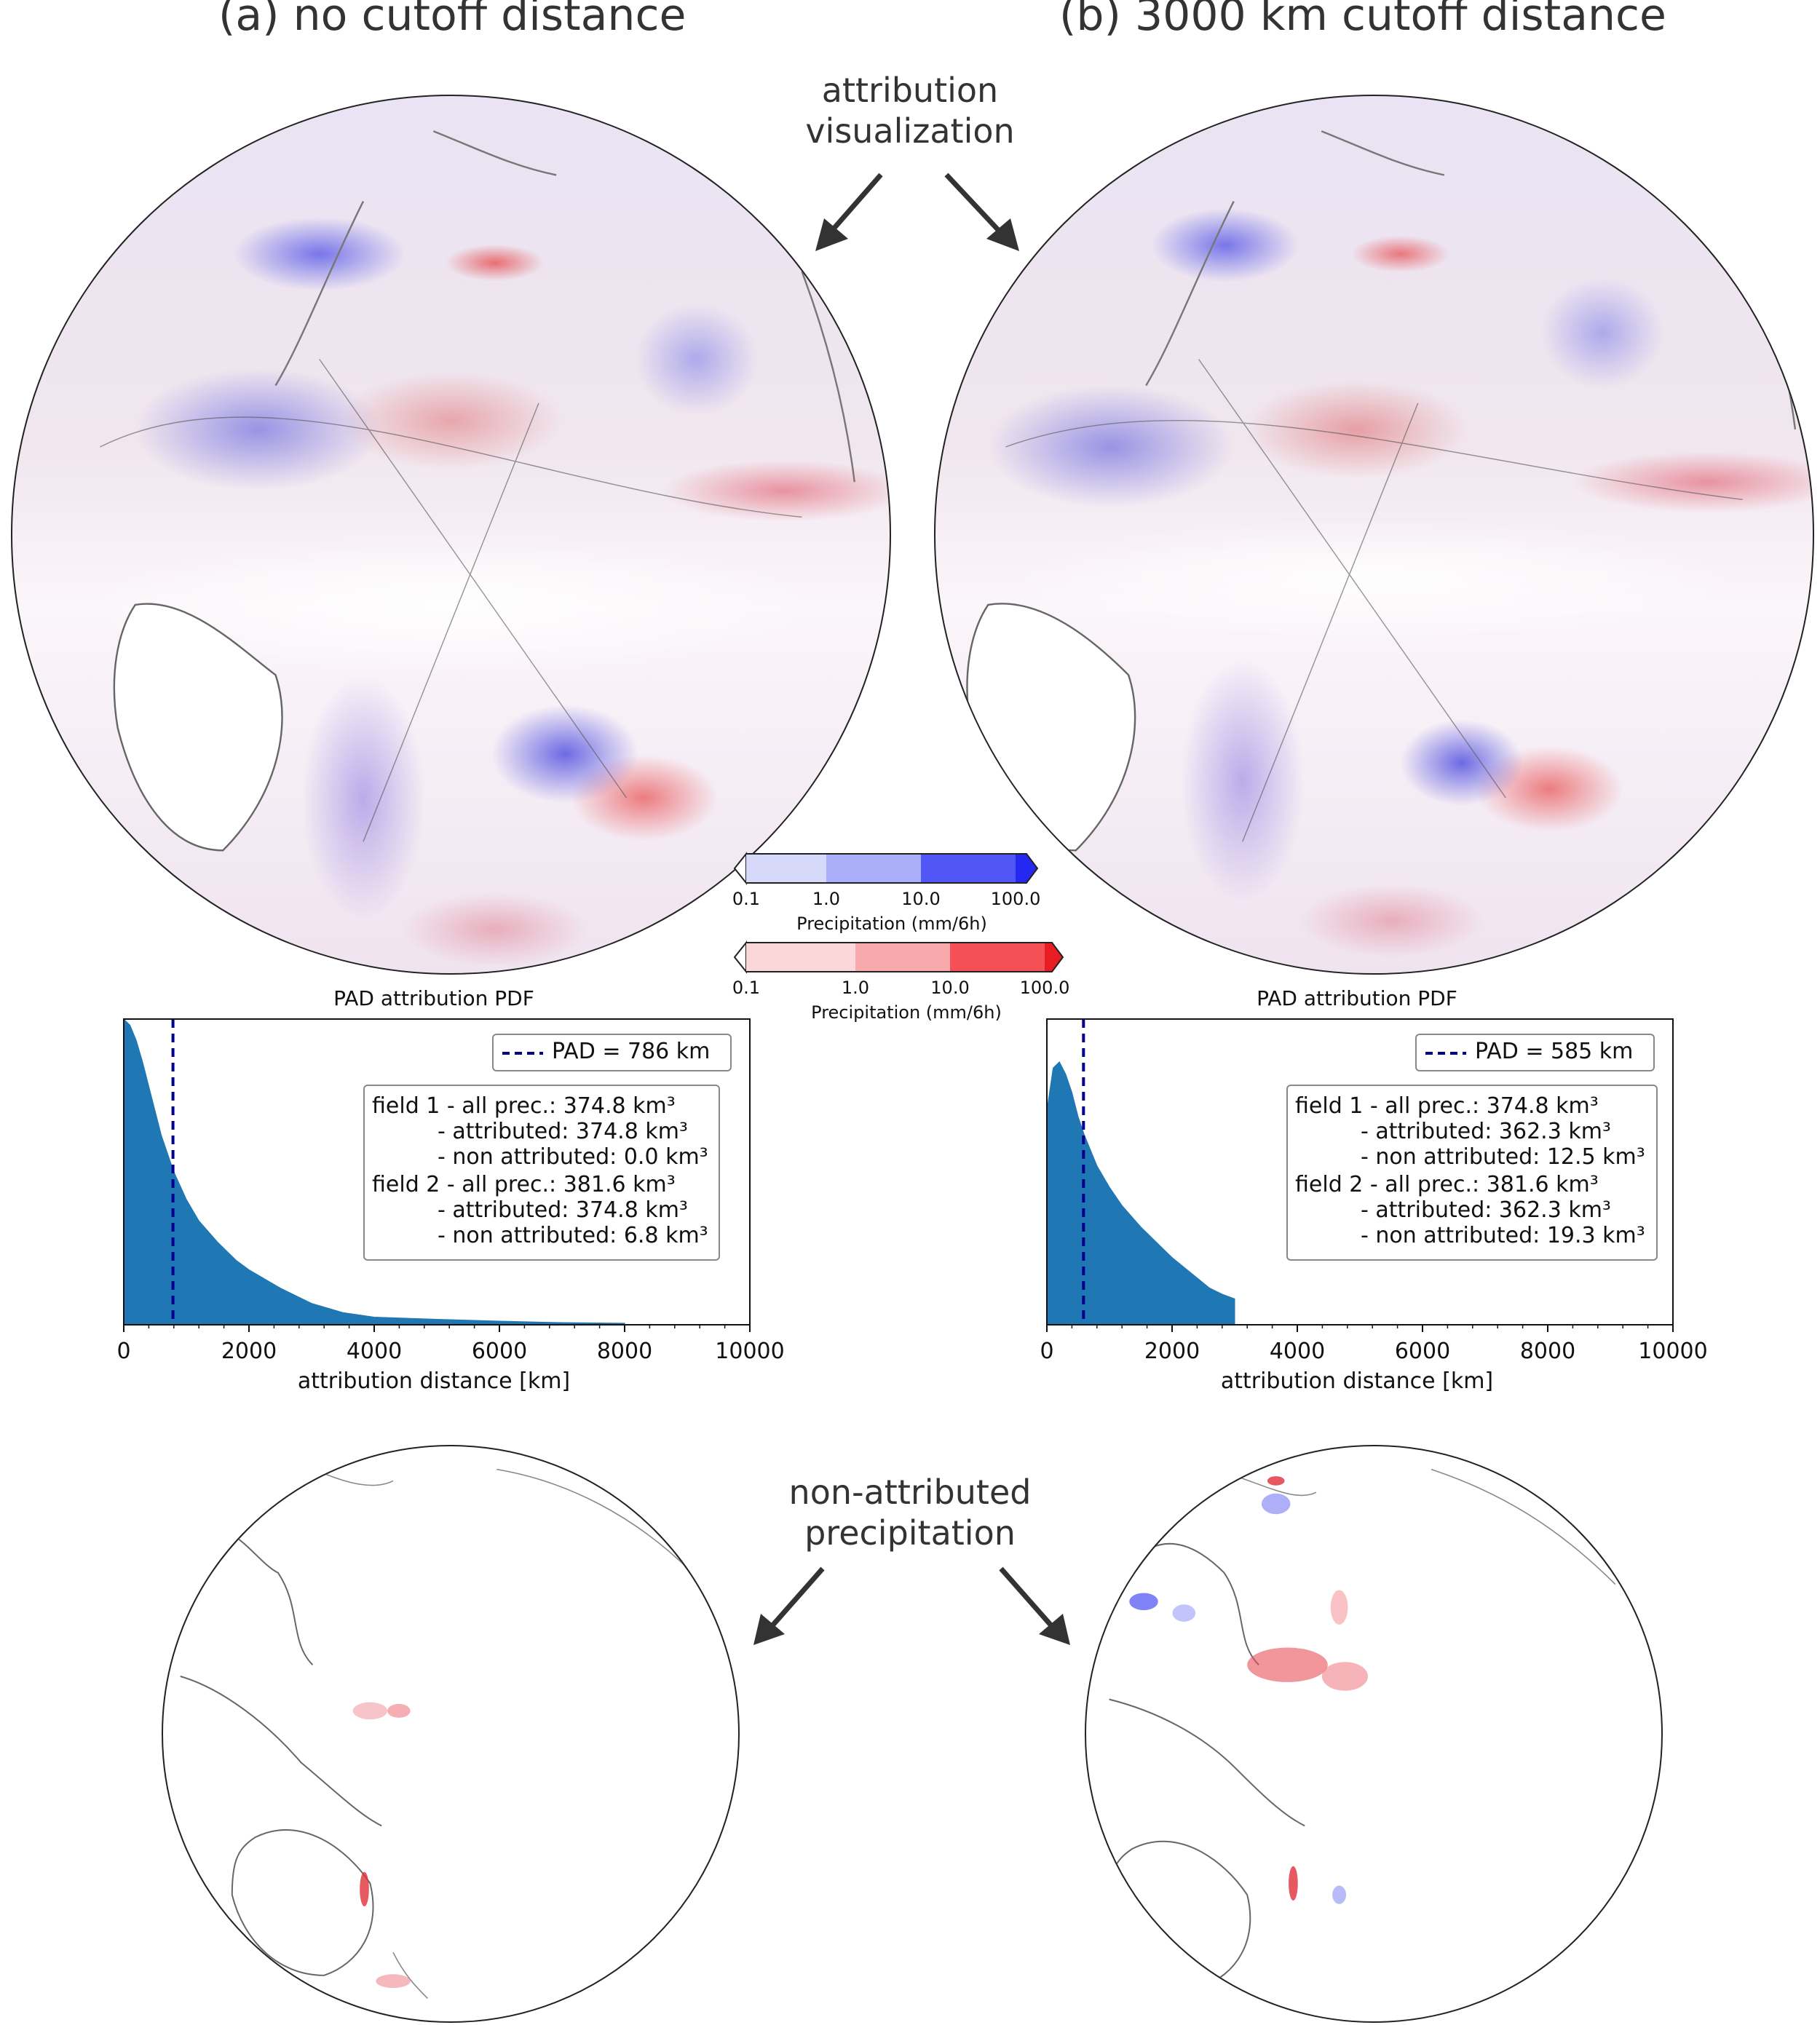 The height and width of the screenshot is (2025, 1820). What do you see at coordinates (746, 988) in the screenshot?
I see `colorbar-red-tick-0: 0.1` at bounding box center [746, 988].